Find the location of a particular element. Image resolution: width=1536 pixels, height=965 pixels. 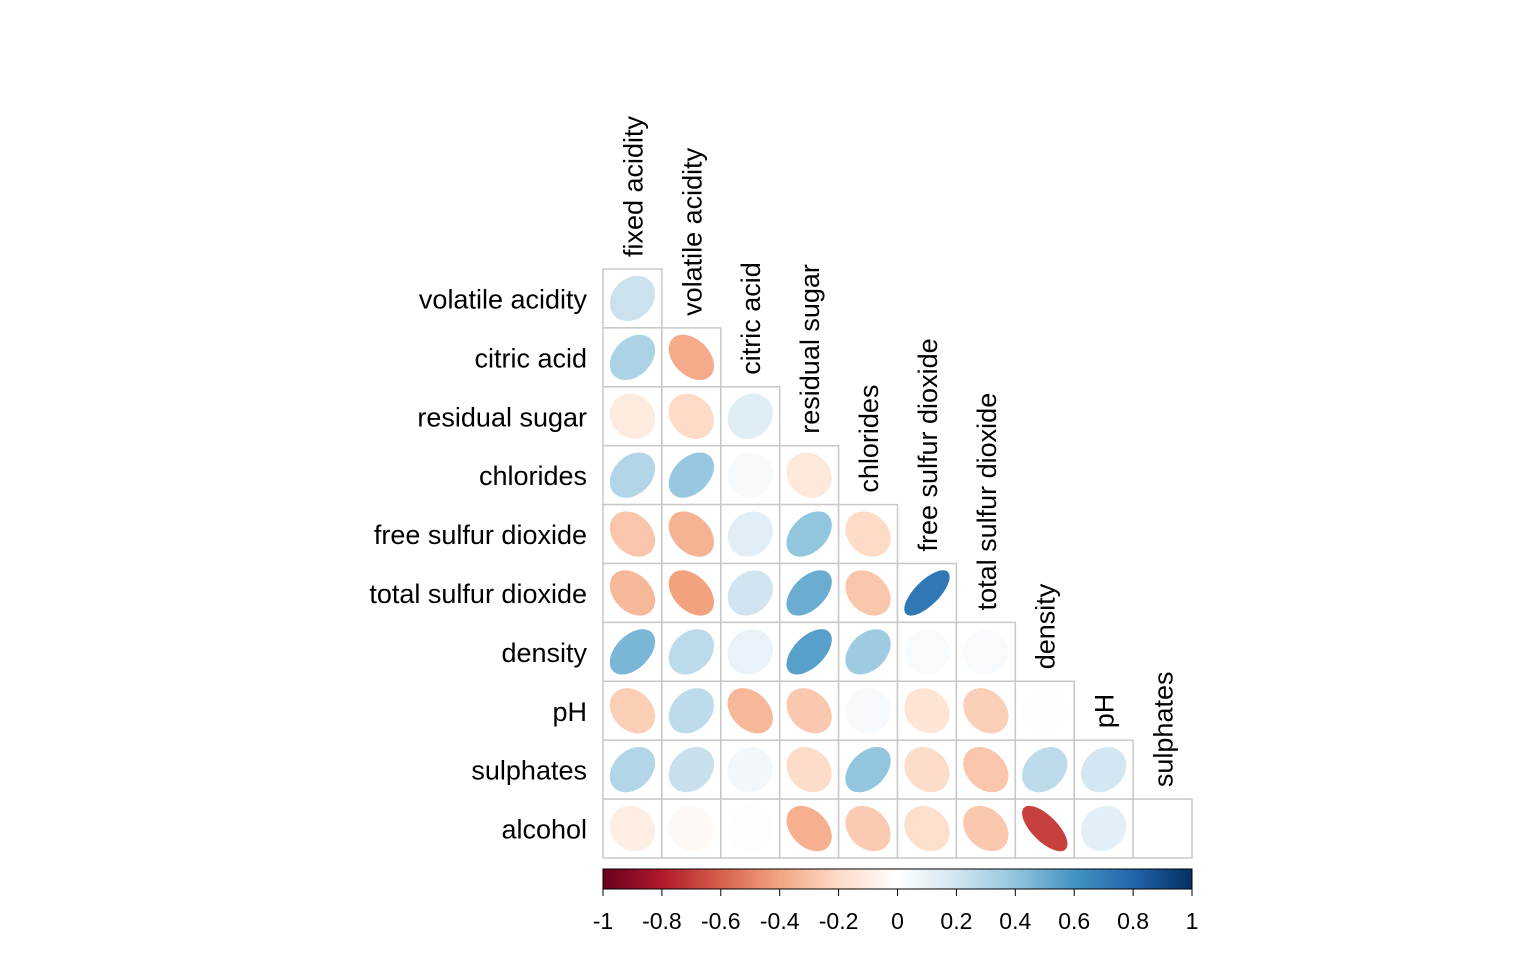

row-label-ph: pH is located at coordinates (569, 712).